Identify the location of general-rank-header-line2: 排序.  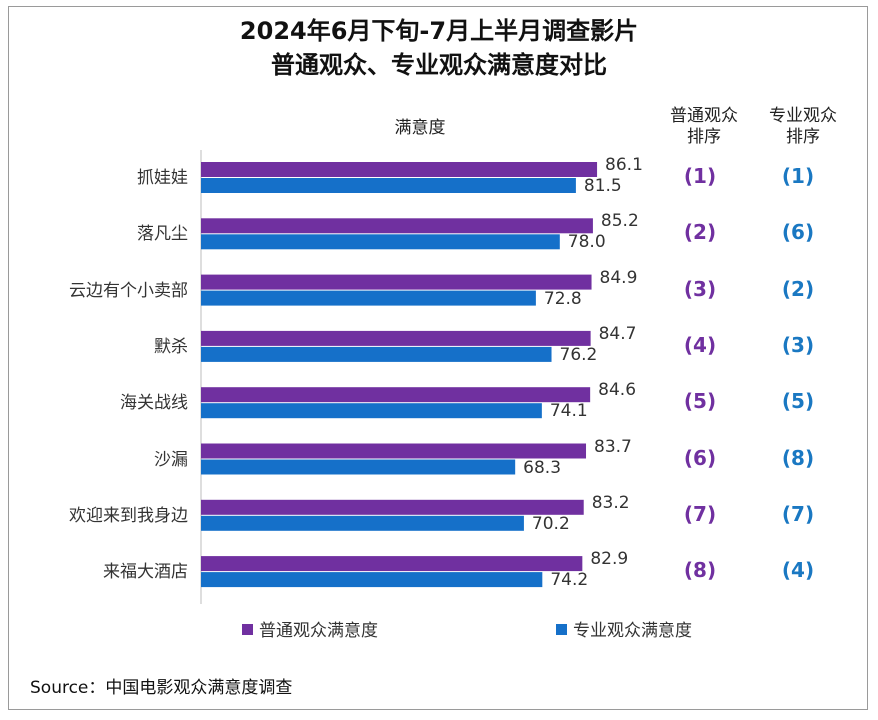
(704, 137).